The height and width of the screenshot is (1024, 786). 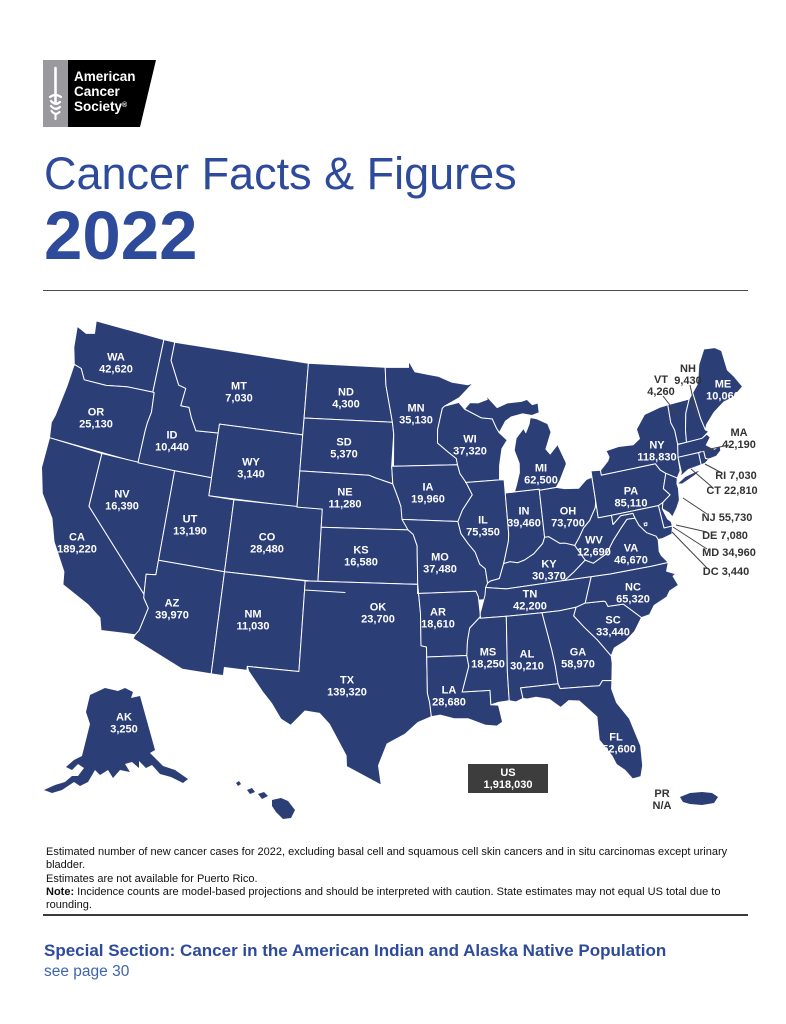 What do you see at coordinates (524, 512) in the screenshot?
I see `svg-text: IN` at bounding box center [524, 512].